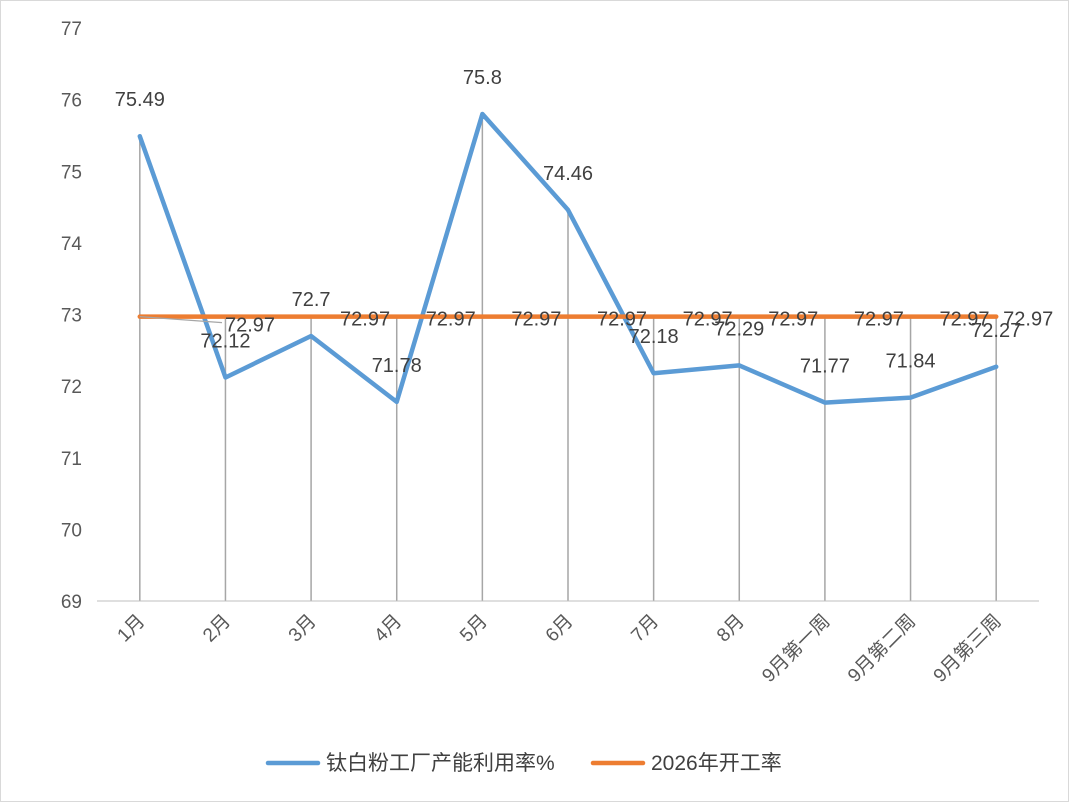 The image size is (1069, 802). What do you see at coordinates (71, 602) in the screenshot?
I see `y-tick-label: 69` at bounding box center [71, 602].